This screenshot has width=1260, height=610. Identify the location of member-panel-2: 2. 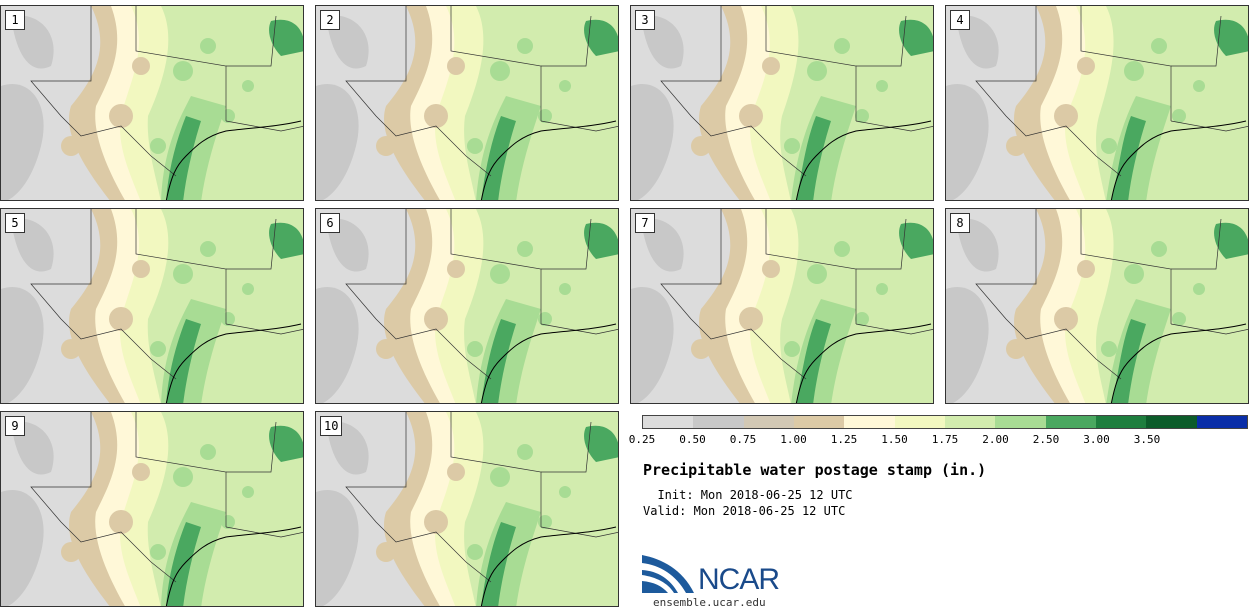
(467, 103).